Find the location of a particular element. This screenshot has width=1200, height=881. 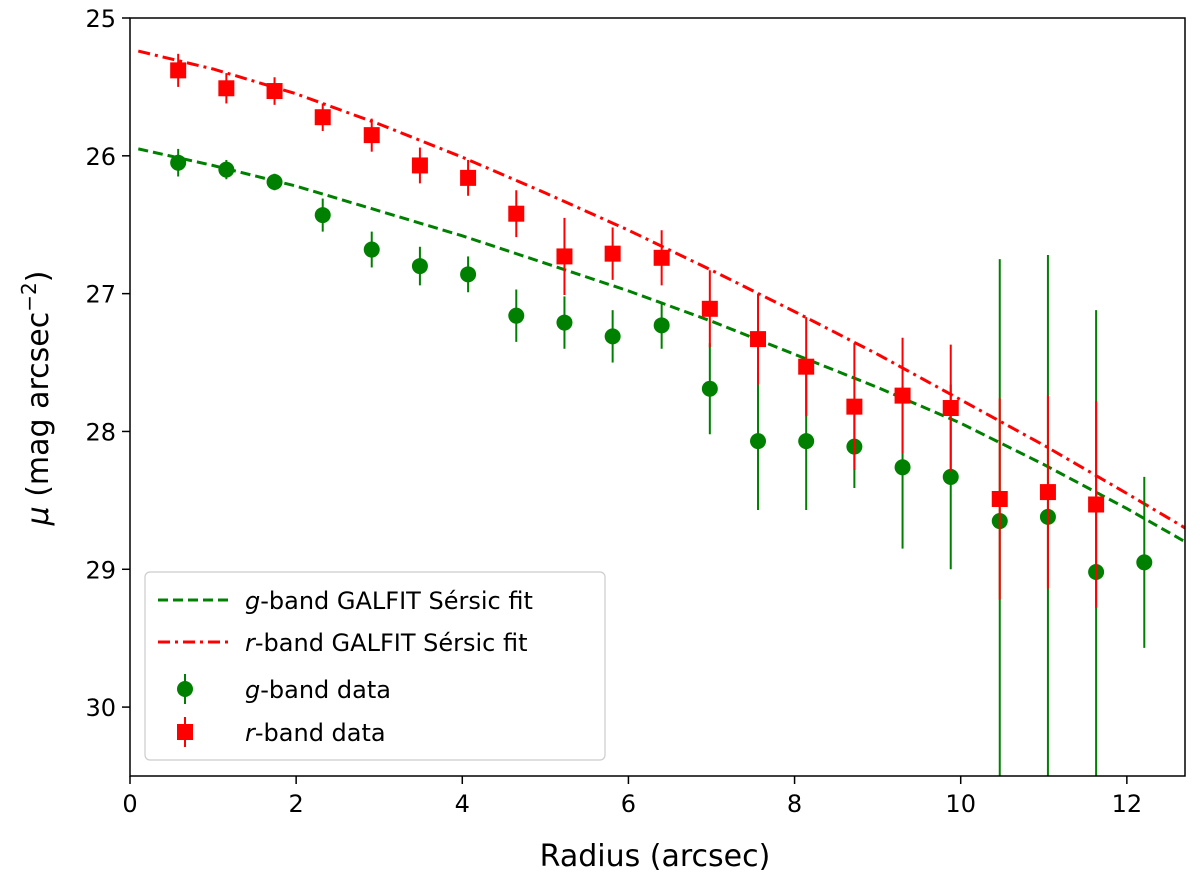

y-tick-label: 30 is located at coordinates (100, 708).